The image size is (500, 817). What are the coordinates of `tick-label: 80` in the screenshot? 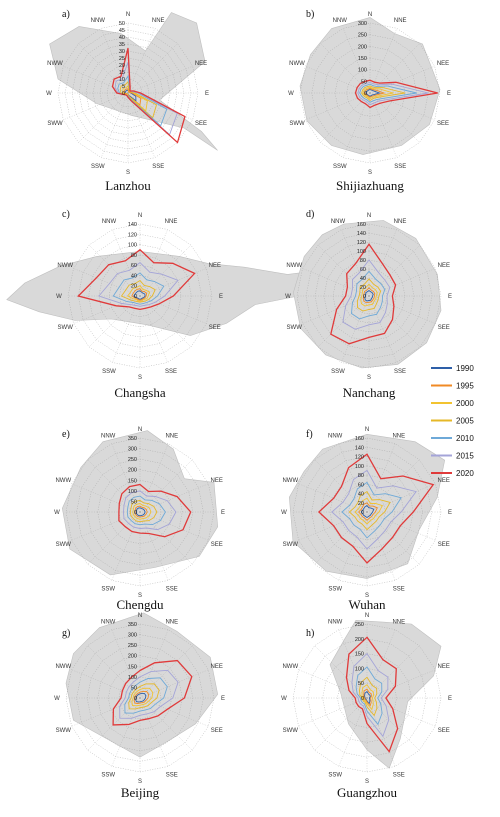 It's located at (363, 261).